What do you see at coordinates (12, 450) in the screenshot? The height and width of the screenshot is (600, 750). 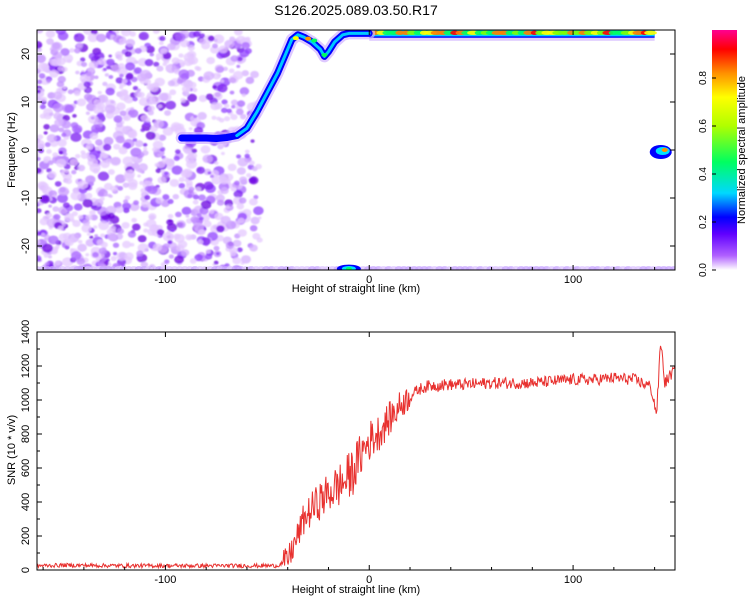 I see `snr-y-label: SNR (10 * v/v)` at bounding box center [12, 450].